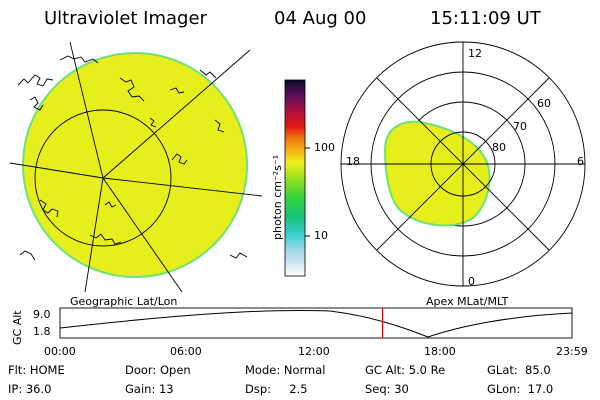  Describe the element at coordinates (124, 301) in the screenshot. I see `left-panel-caption: Geographic Lat/Lon` at that location.